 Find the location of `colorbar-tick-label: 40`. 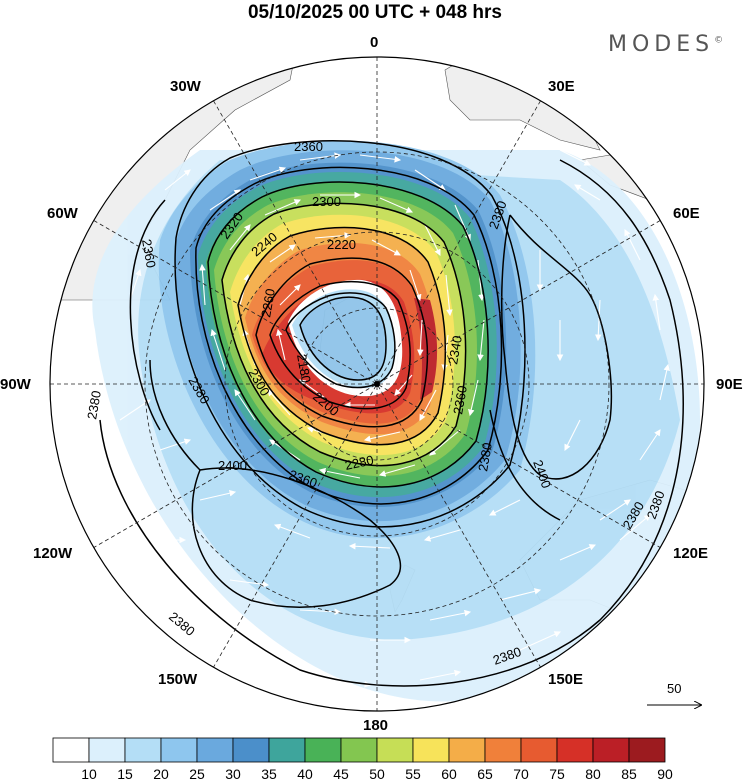

colorbar-tick-label: 40 is located at coordinates (305, 774).